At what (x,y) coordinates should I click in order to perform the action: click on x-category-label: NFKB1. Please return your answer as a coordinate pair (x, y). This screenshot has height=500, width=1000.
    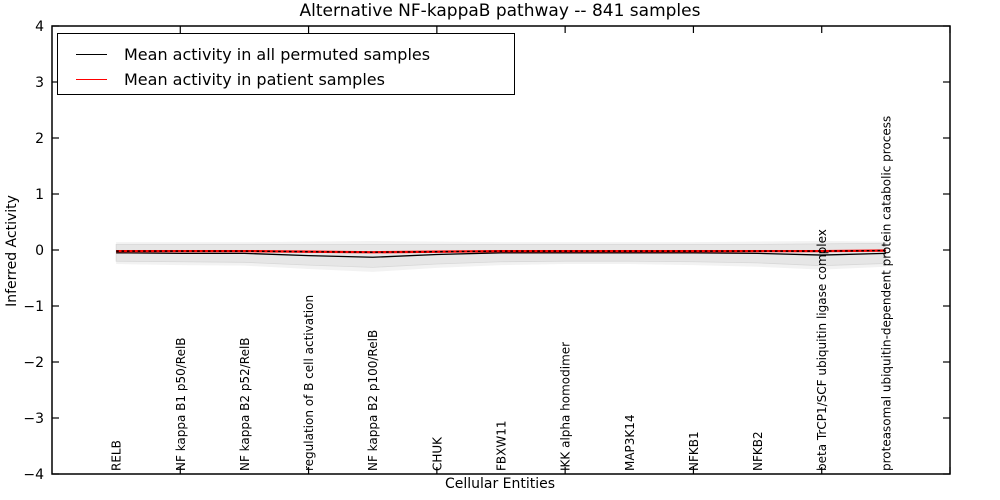
    Looking at the image, I should click on (694, 451).